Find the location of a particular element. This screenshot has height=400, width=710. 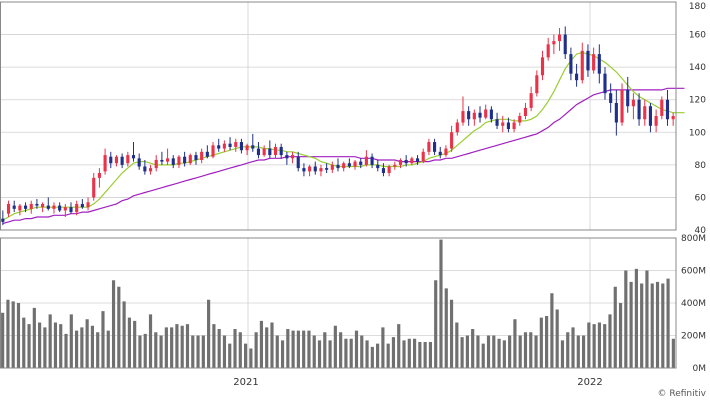

x-axis-label-2021: 2021 is located at coordinates (245, 382).